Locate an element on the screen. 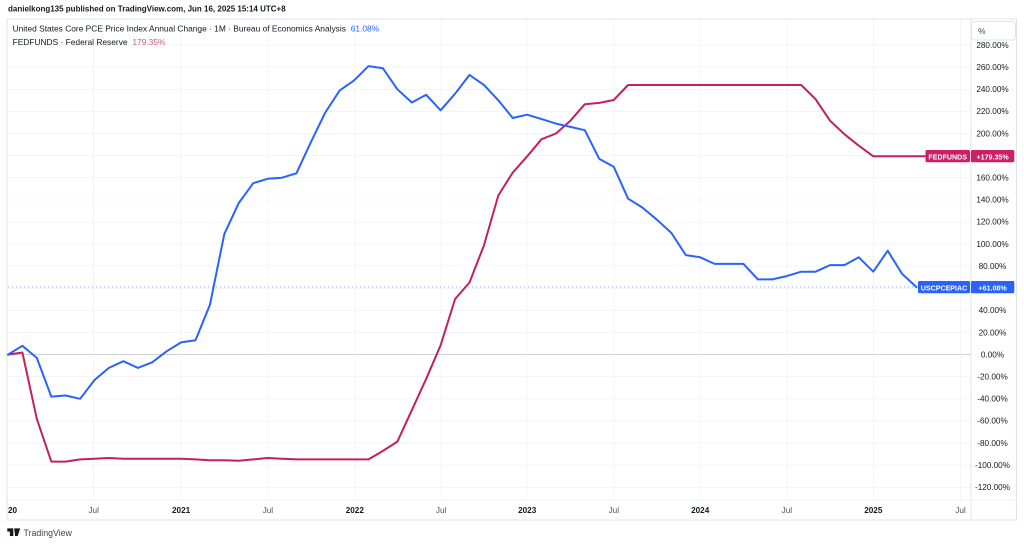 The width and height of the screenshot is (1024, 545). svg-text: -60.00% is located at coordinates (992, 421).